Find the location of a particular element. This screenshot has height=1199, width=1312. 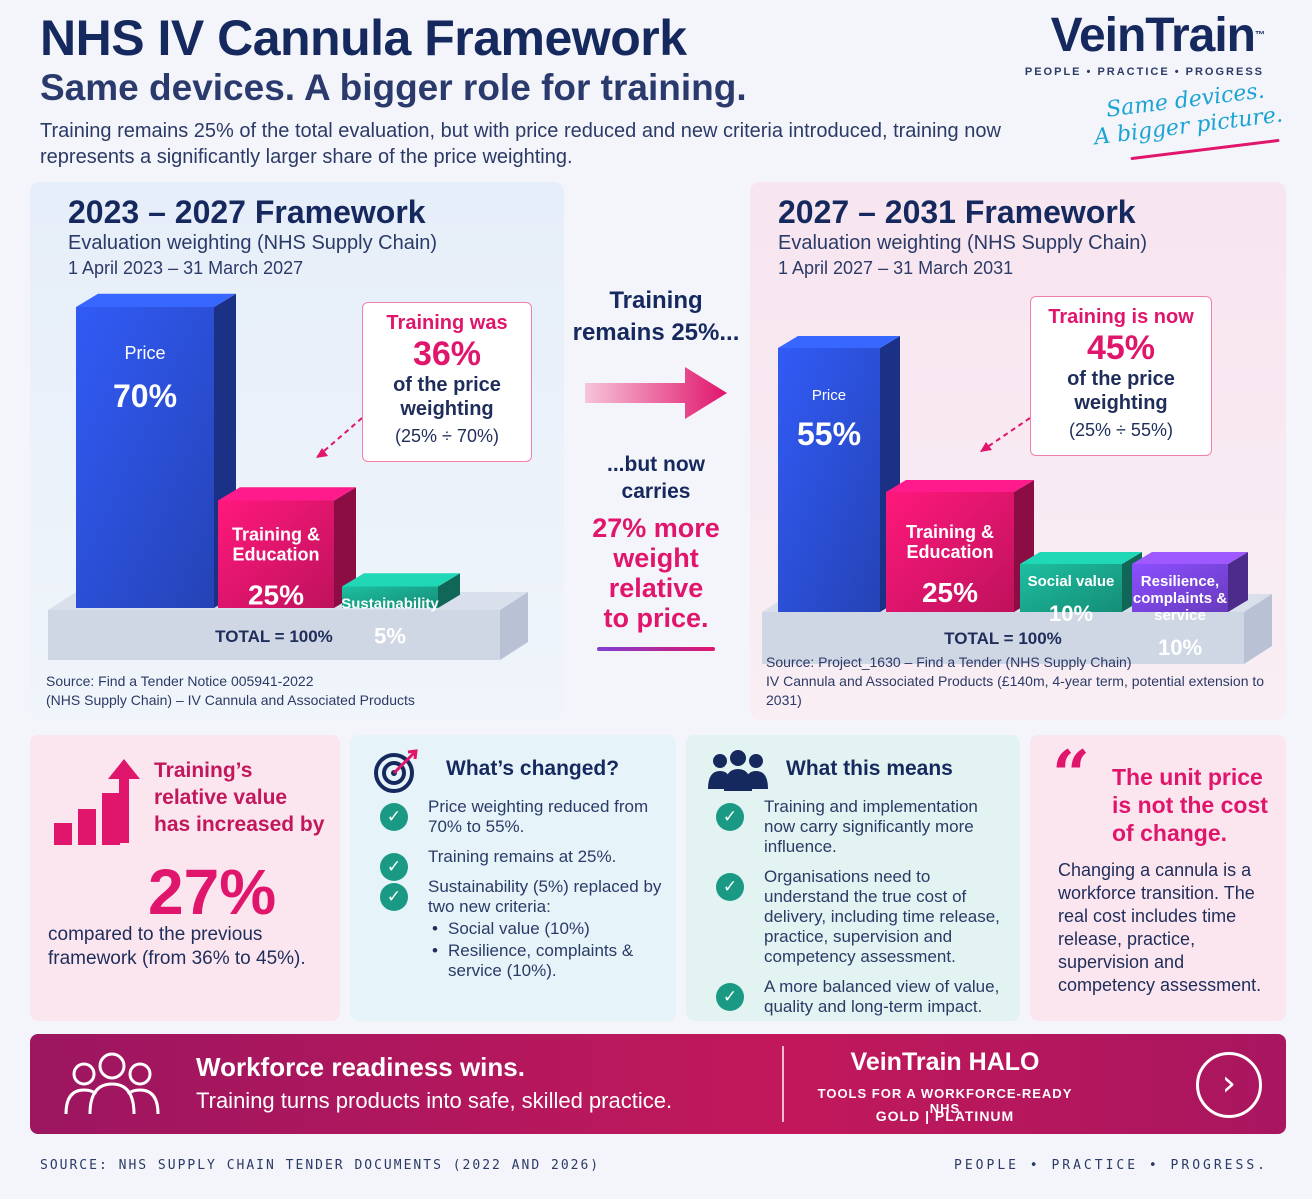

handwritten-note: Same devices. A bigger picture. is located at coordinates (1187, 114).